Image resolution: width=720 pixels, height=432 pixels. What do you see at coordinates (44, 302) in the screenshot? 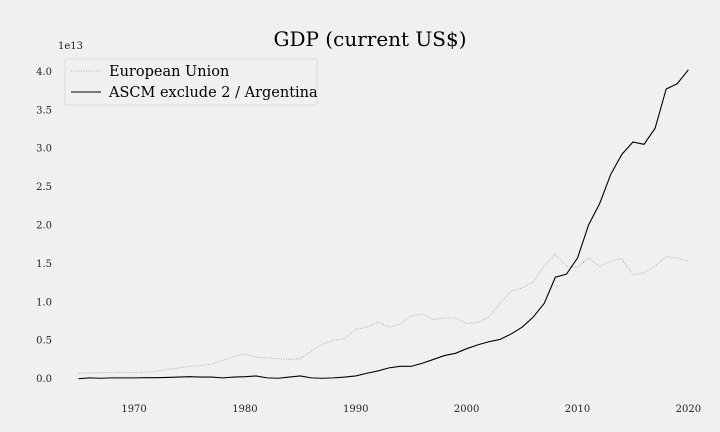
I see `y-tick-label: 1.0` at bounding box center [44, 302].